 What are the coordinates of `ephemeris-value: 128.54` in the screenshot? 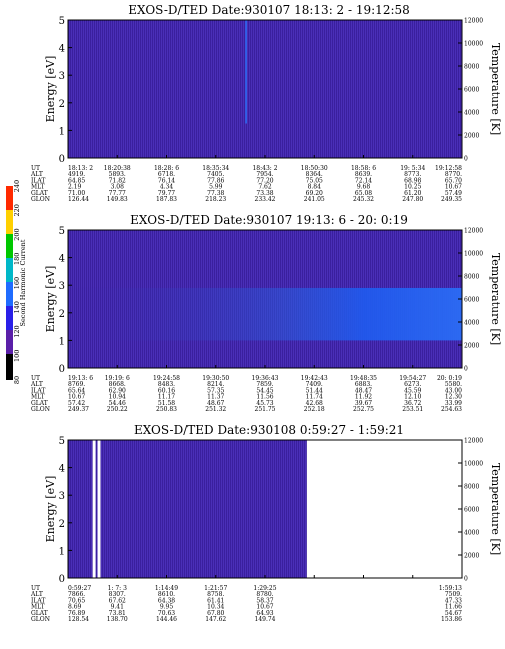 It's located at (78, 619).